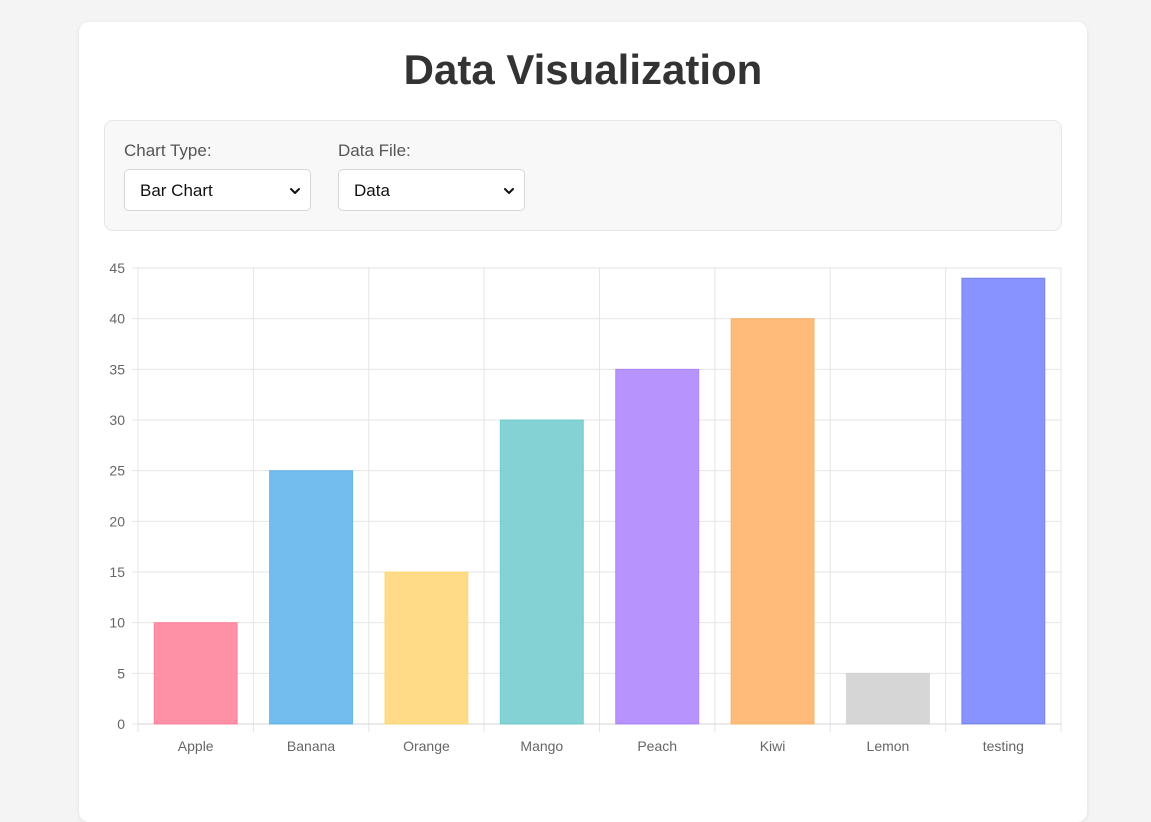  Describe the element at coordinates (117, 268) in the screenshot. I see `y-tick-label: 45` at that location.